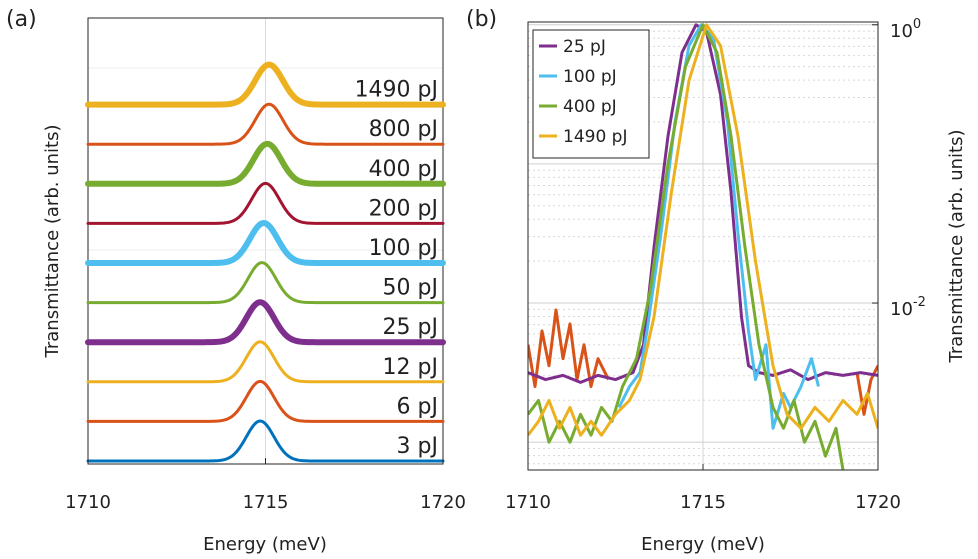 The image size is (978, 559). I want to click on series-line-1490-pj, so click(265, 84).